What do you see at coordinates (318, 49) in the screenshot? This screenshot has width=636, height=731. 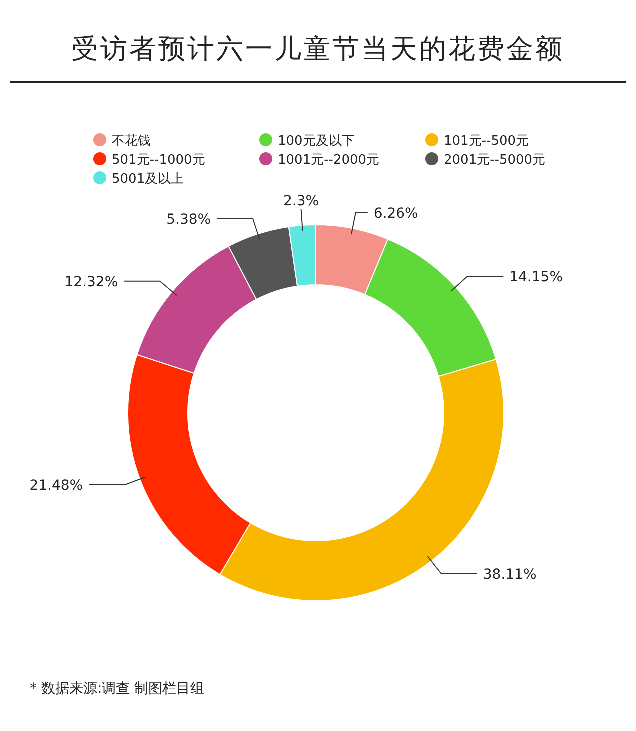 I see `chart-title: 受访者预计六一儿童节当天的花费金额` at bounding box center [318, 49].